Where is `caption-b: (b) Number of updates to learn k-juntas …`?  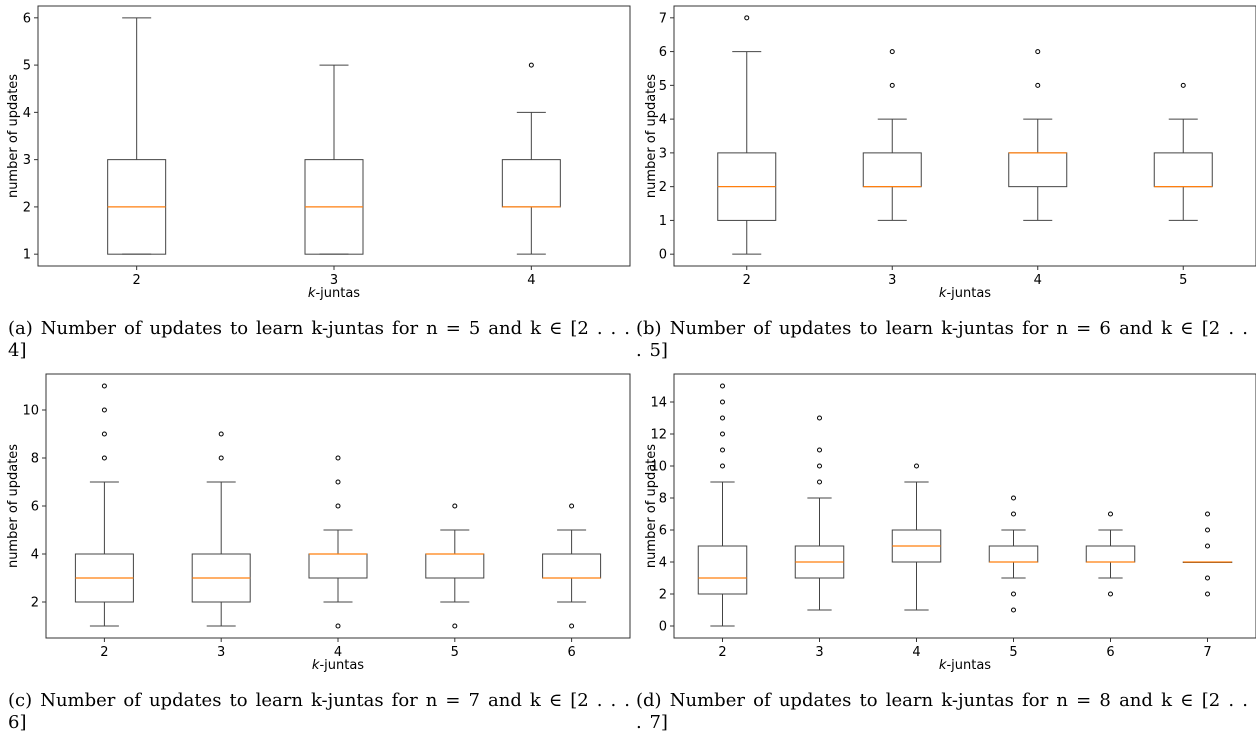
caption-b: (b) Number of updates to learn k-juntas … is located at coordinates (942, 340).